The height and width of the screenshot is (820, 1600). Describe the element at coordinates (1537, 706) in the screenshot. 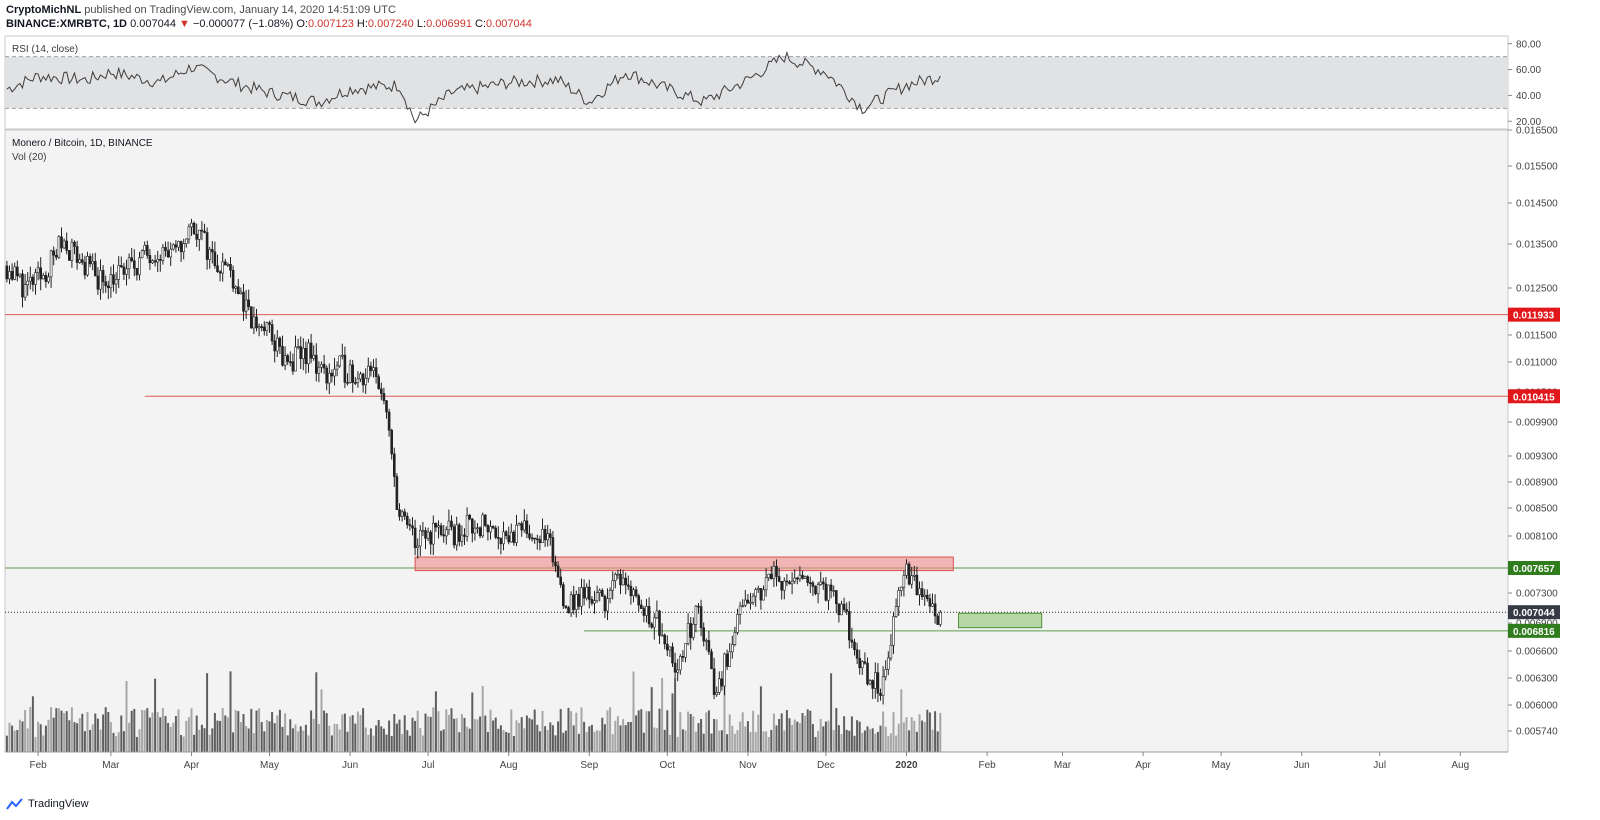

I see `price-tick-label: 0.006000` at that location.